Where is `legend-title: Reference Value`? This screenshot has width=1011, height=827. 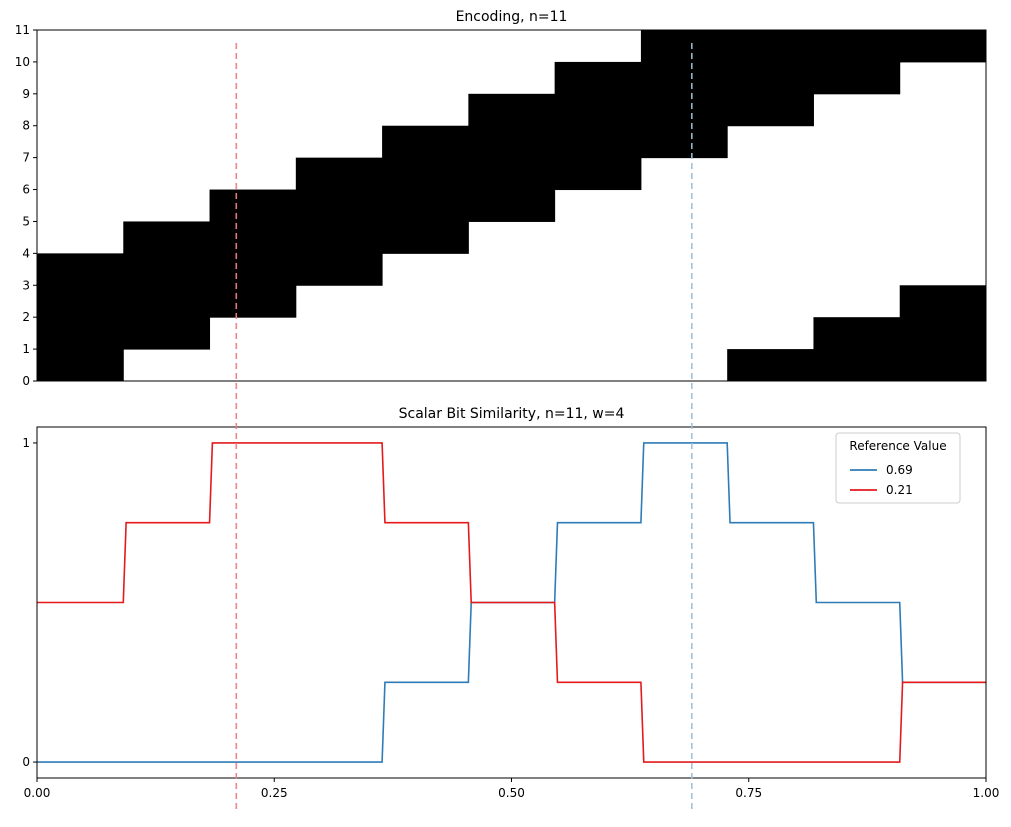 legend-title: Reference Value is located at coordinates (897, 446).